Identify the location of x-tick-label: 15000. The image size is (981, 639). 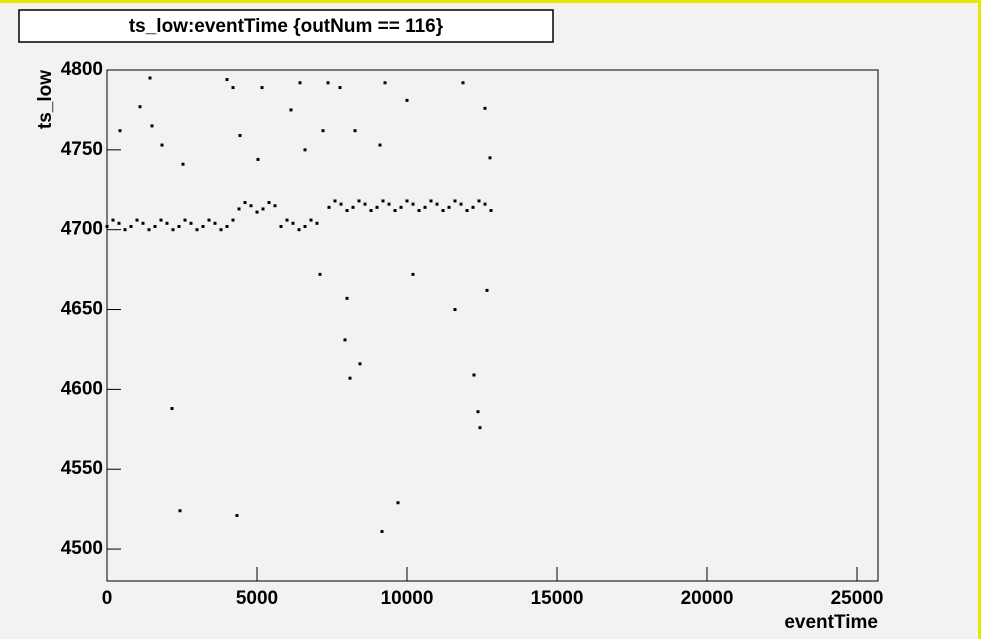
(557, 598).